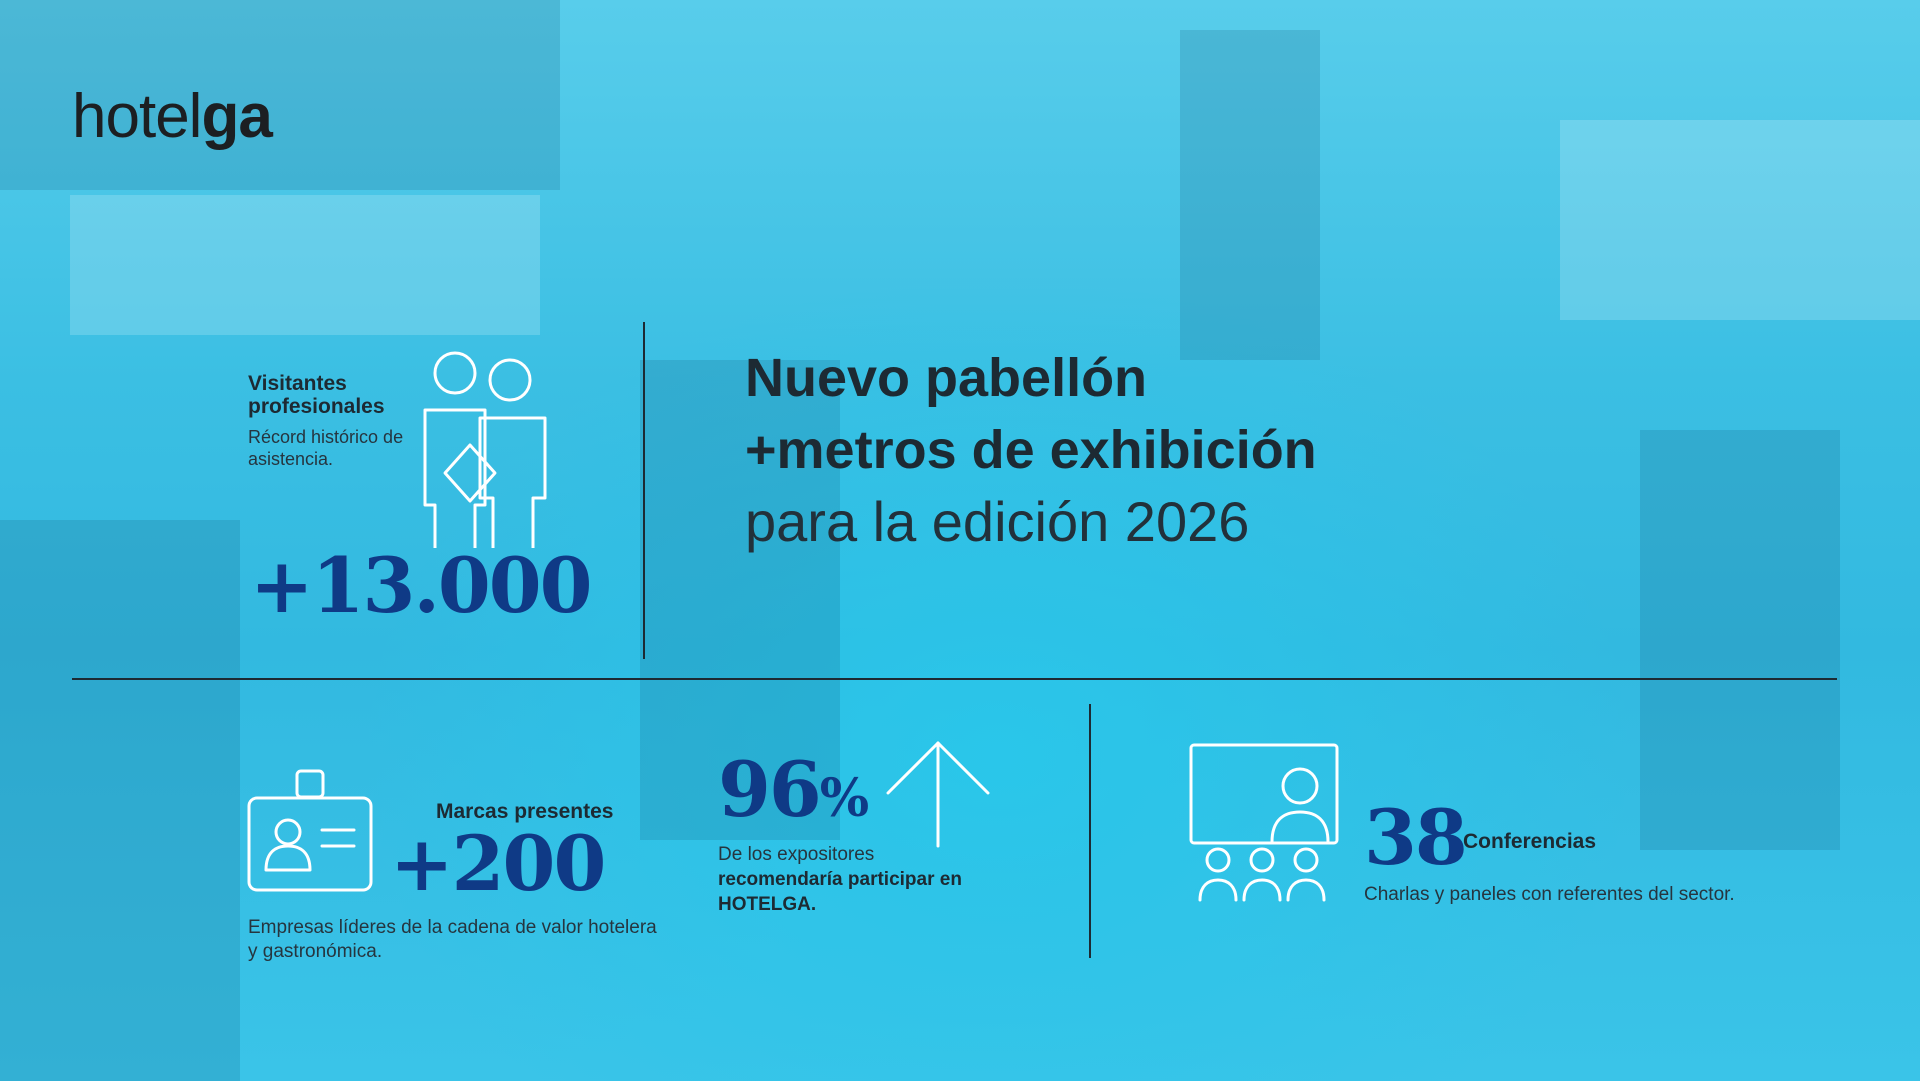 This screenshot has width=1920, height=1081. What do you see at coordinates (644, 490) in the screenshot?
I see `vertical-divider-top` at bounding box center [644, 490].